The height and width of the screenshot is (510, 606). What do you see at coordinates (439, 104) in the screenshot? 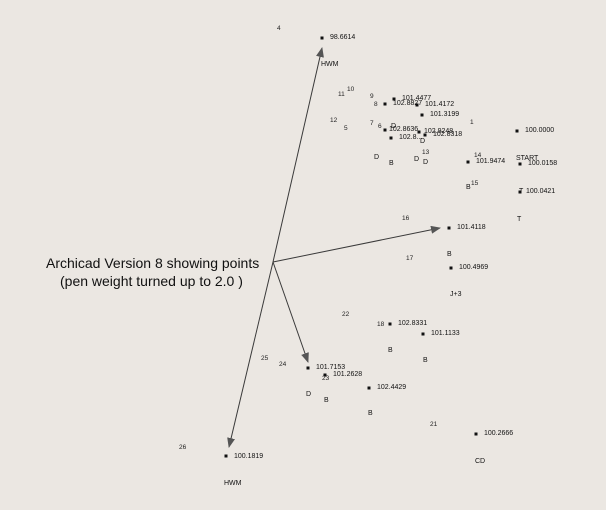
I see `elevation-value: 101.4172` at bounding box center [439, 104].